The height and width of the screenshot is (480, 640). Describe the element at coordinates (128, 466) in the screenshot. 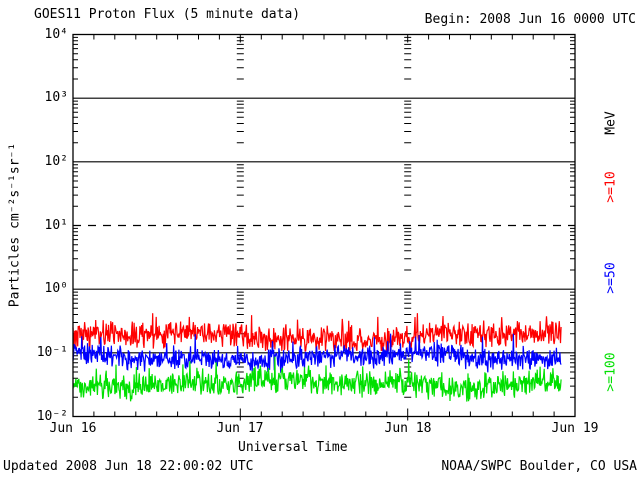

I see `updated-timestamp: Updated 2008 Jun 18 22:00:02 UTC` at that location.